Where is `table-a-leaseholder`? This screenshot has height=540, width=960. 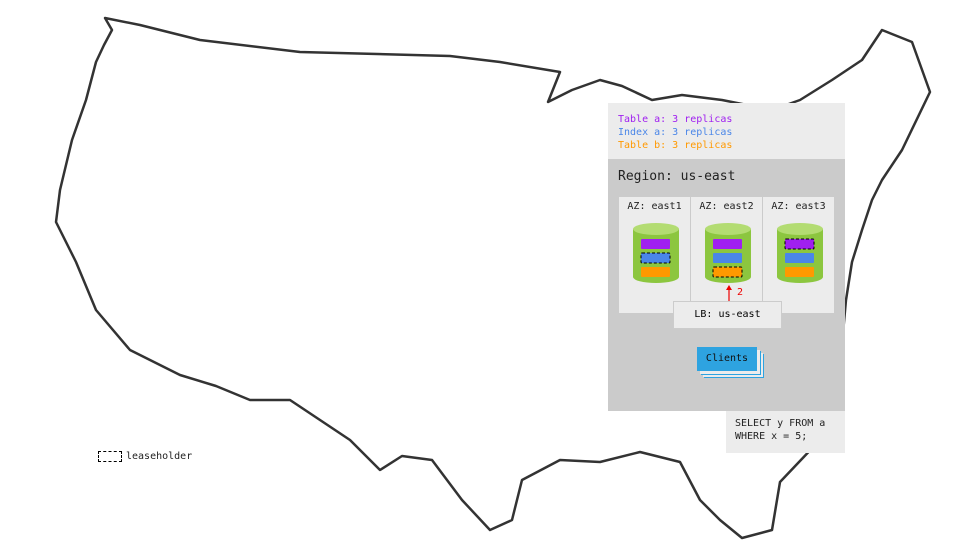 table-a-leaseholder is located at coordinates (799, 244).